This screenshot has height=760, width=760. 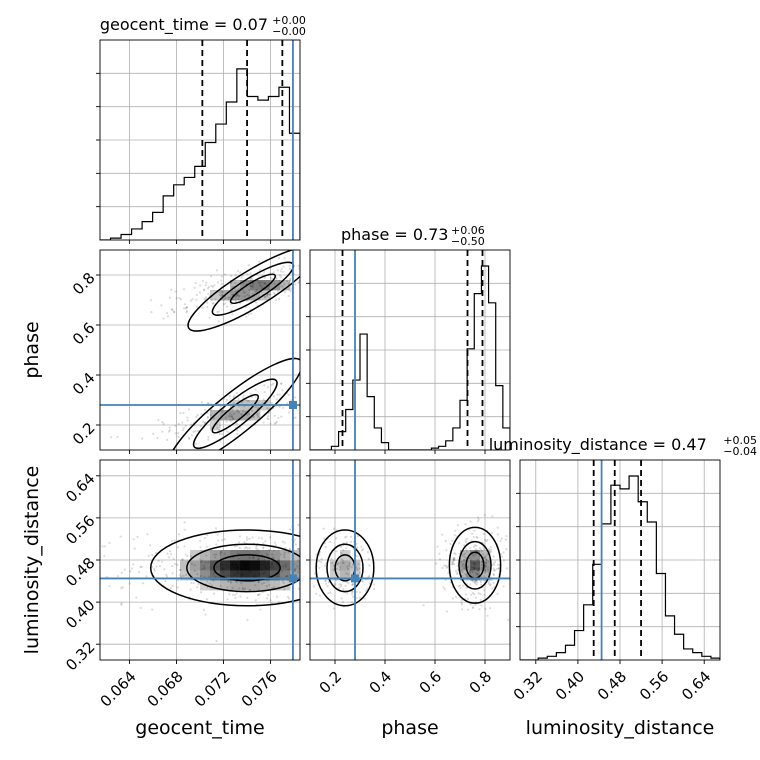 What do you see at coordinates (118, 689) in the screenshot?
I see `x-tick-label: 0.064` at bounding box center [118, 689].